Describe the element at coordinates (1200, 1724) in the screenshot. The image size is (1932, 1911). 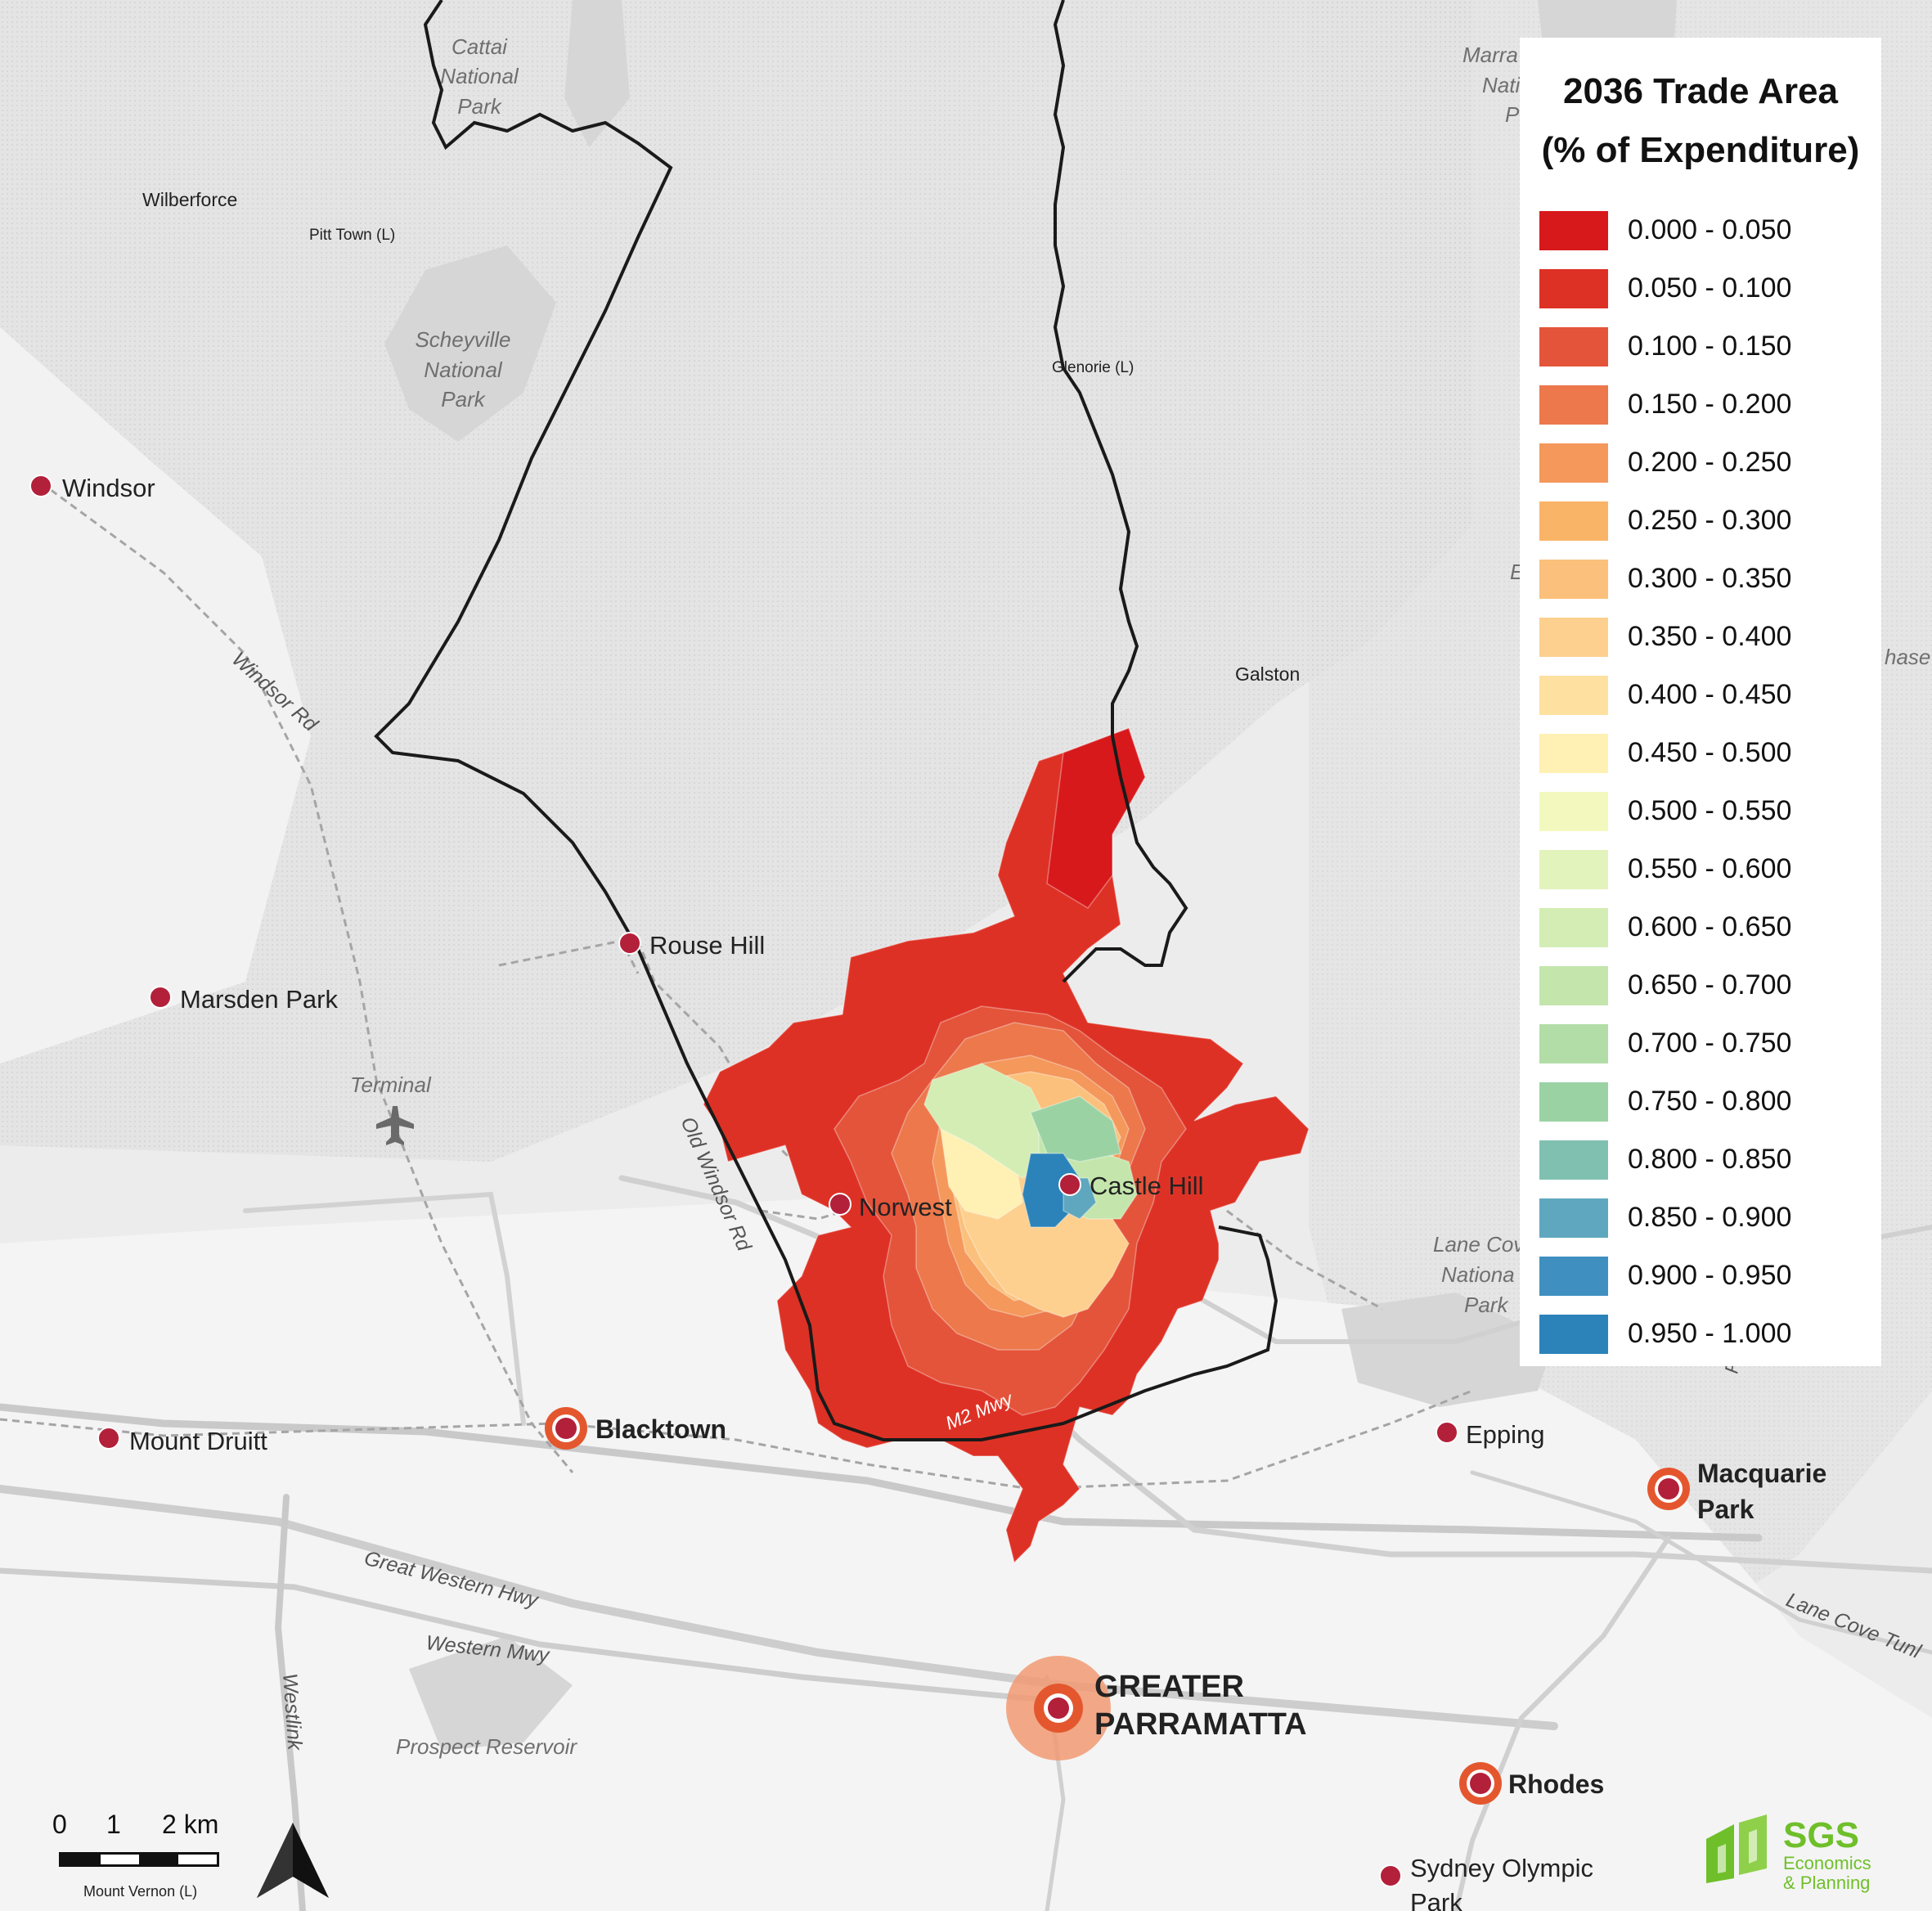
I see `place-label-greater-parramatta-line2: PARRAMATTA` at that location.